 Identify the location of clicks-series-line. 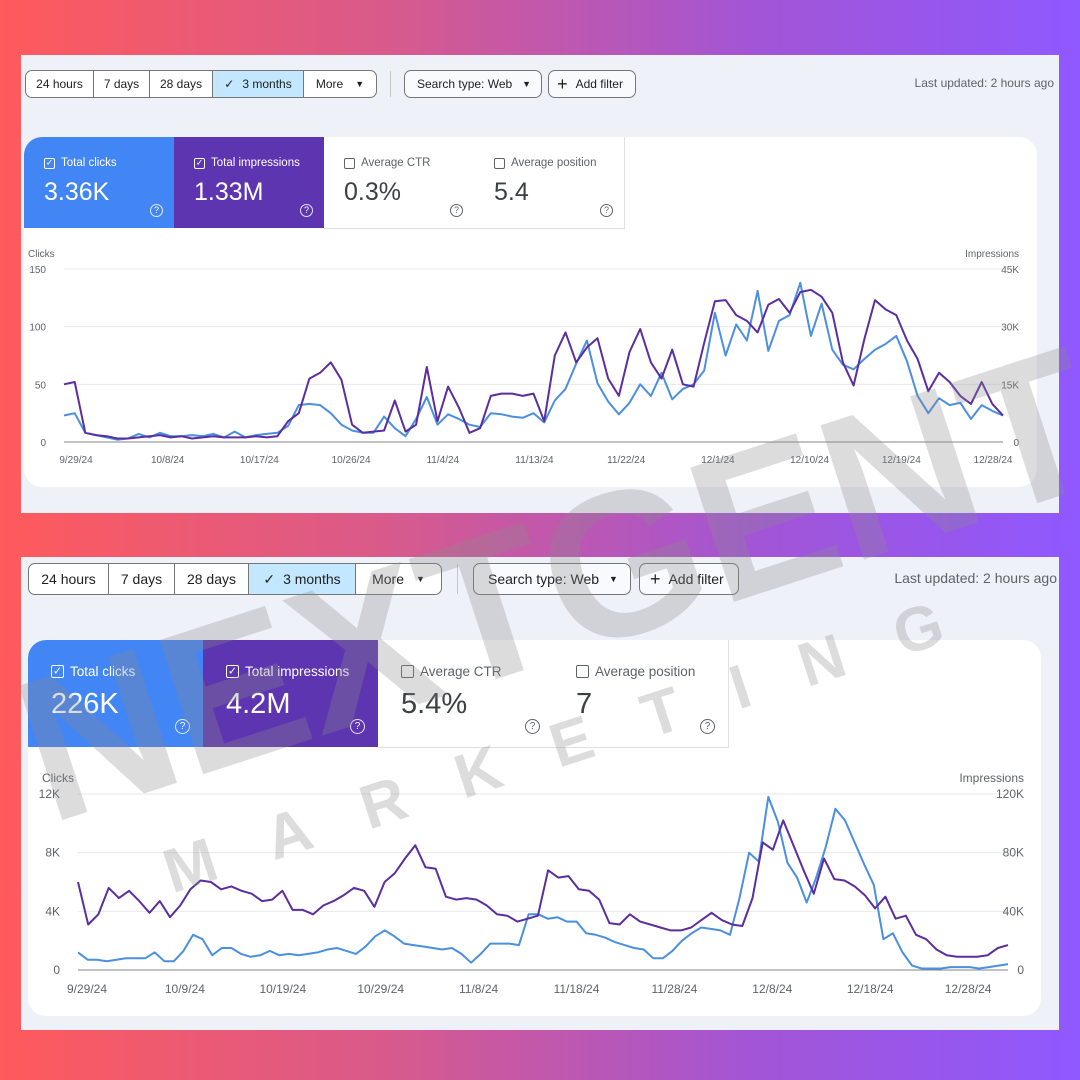
(543, 882).